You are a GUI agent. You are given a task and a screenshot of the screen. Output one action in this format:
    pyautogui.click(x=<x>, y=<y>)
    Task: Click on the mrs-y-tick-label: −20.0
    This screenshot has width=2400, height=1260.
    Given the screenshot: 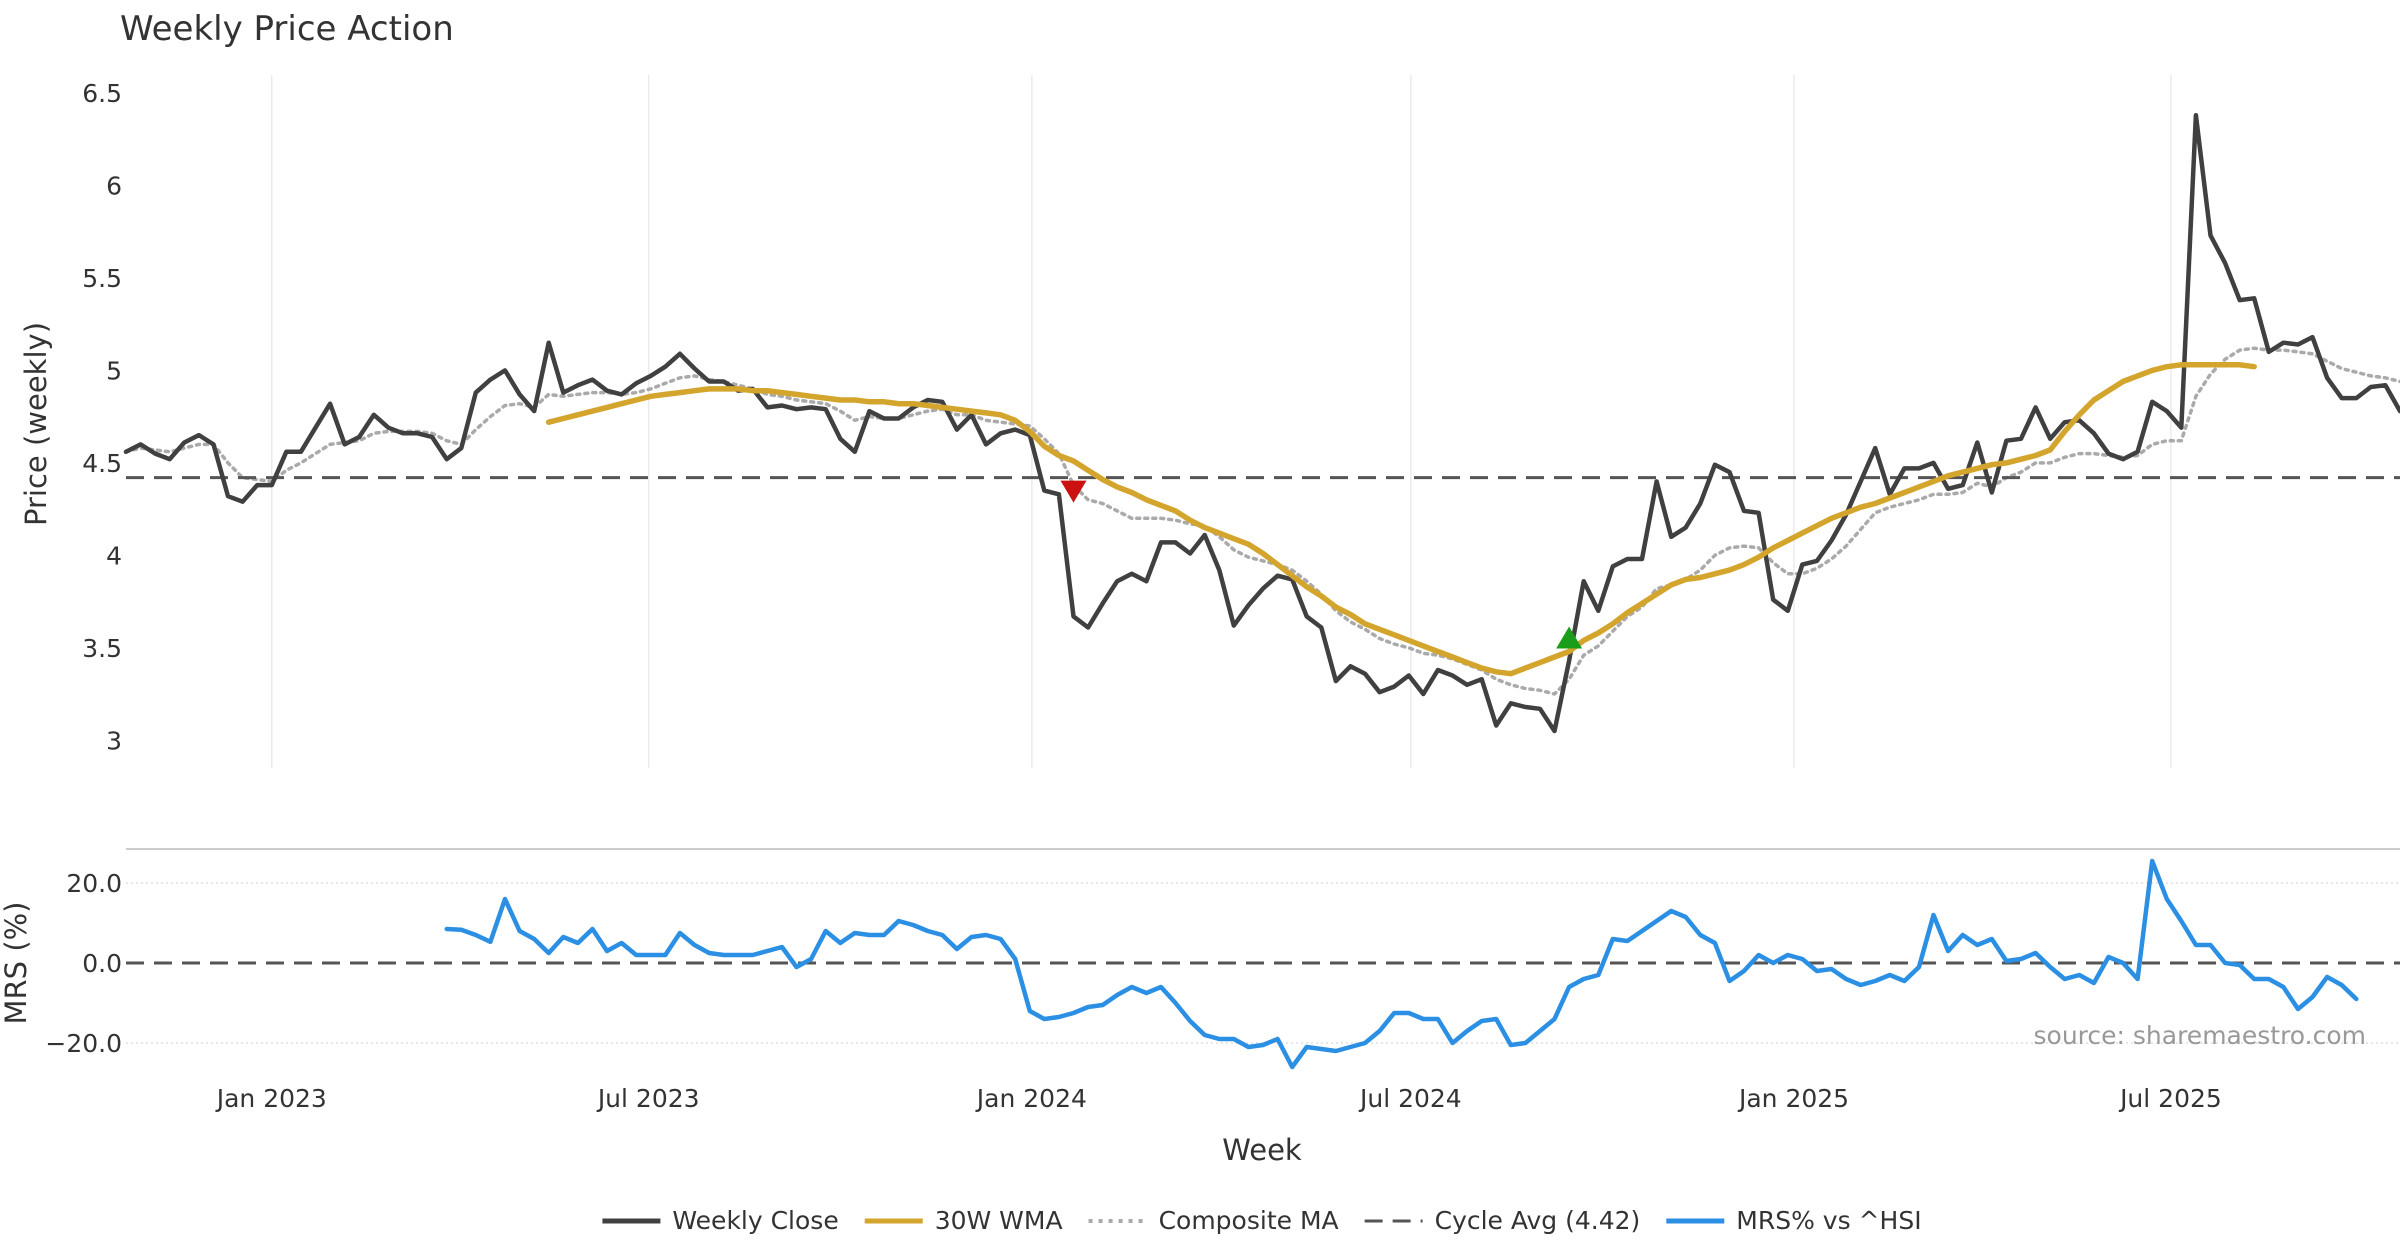 What is the action you would take?
    pyautogui.click(x=83, y=1043)
    